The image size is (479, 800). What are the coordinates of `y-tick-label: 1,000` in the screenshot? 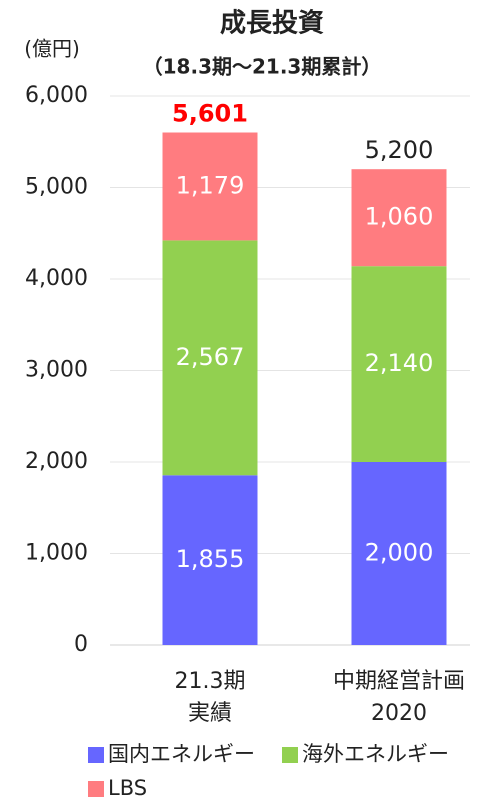 It's located at (56, 553).